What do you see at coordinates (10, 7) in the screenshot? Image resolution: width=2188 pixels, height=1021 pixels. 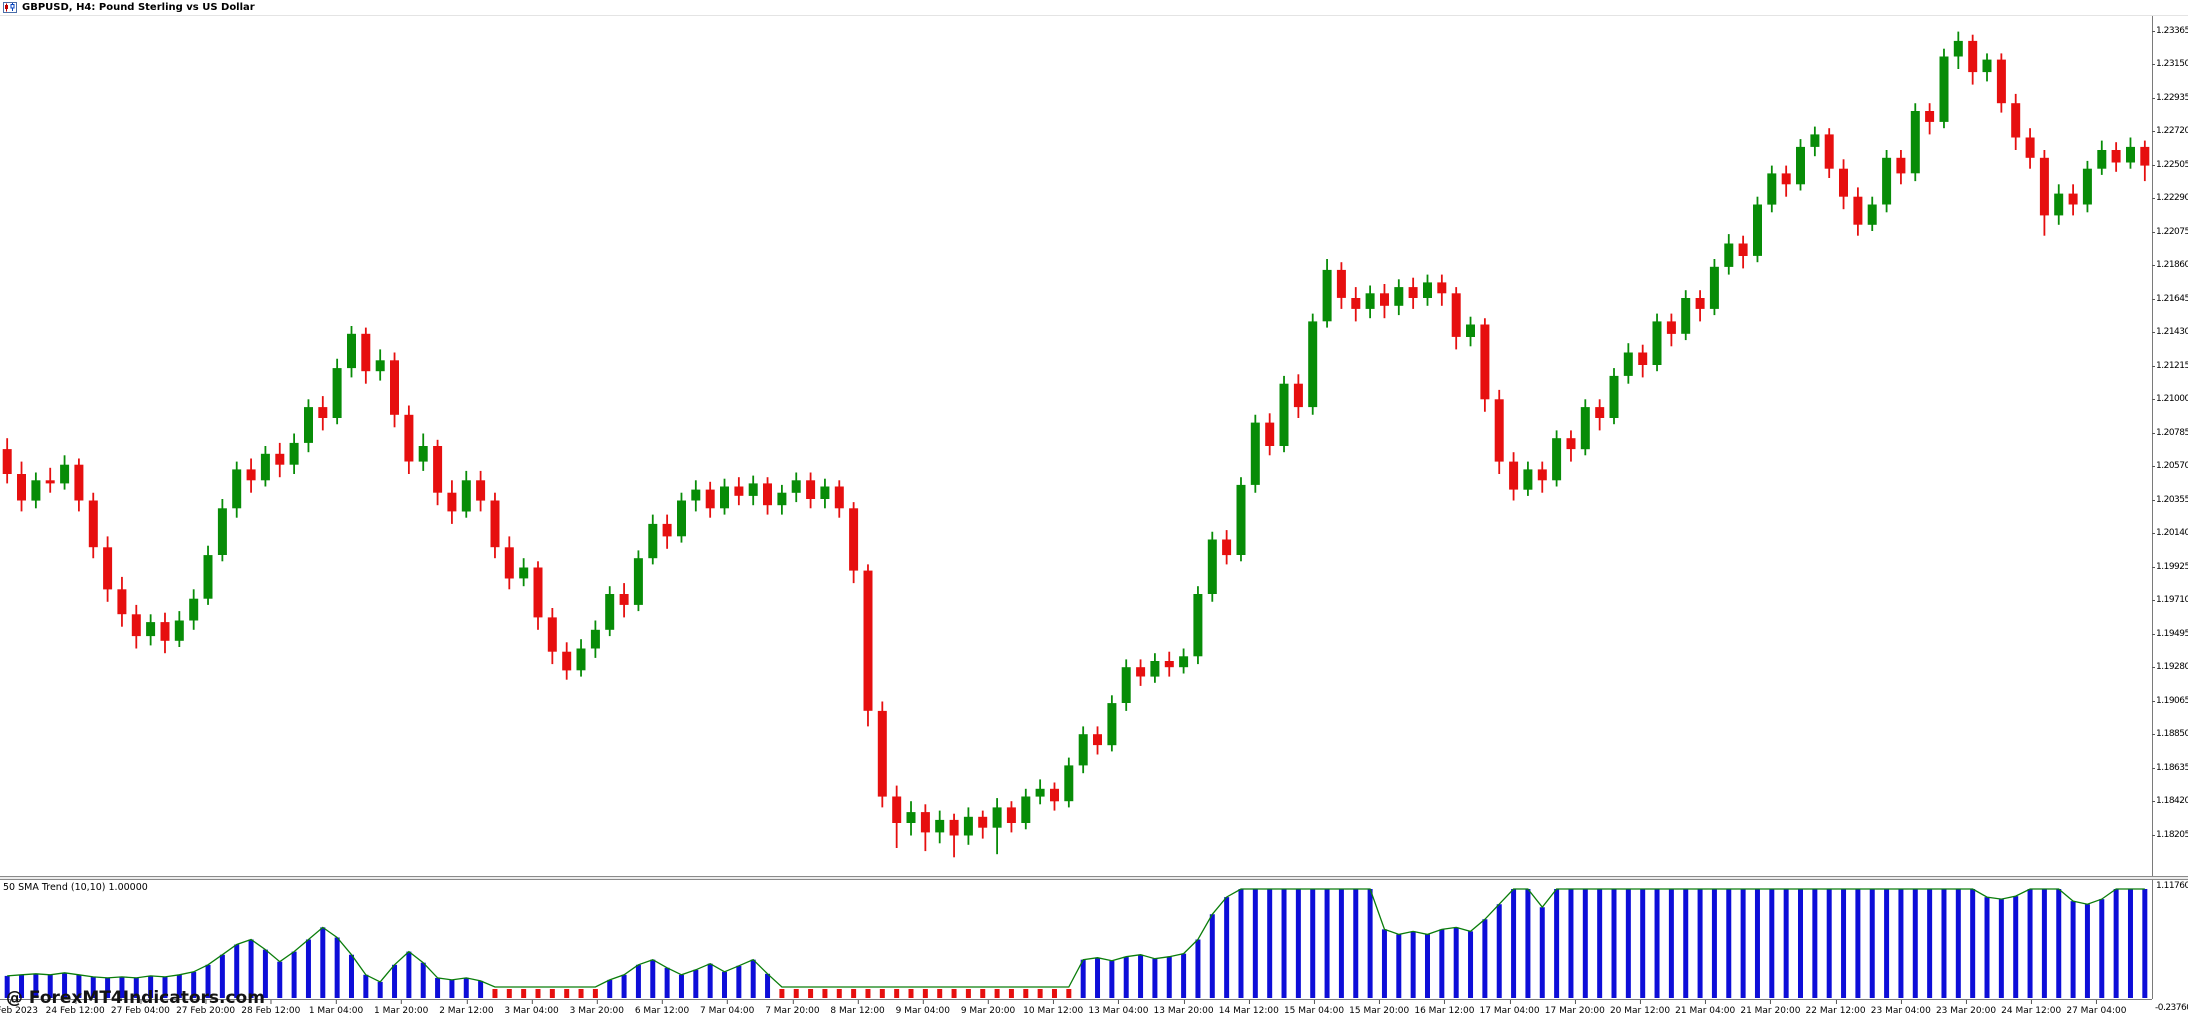 I see `candlestick-chart-icon` at bounding box center [10, 7].